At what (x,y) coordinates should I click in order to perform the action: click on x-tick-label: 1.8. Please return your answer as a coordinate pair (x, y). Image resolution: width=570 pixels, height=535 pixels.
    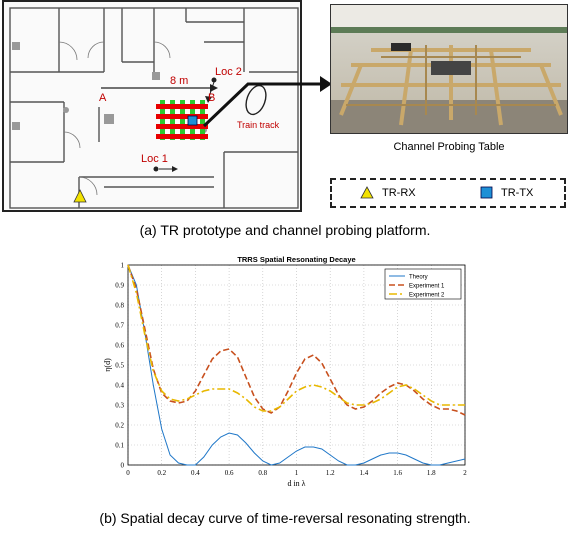
    Looking at the image, I should click on (431, 473).